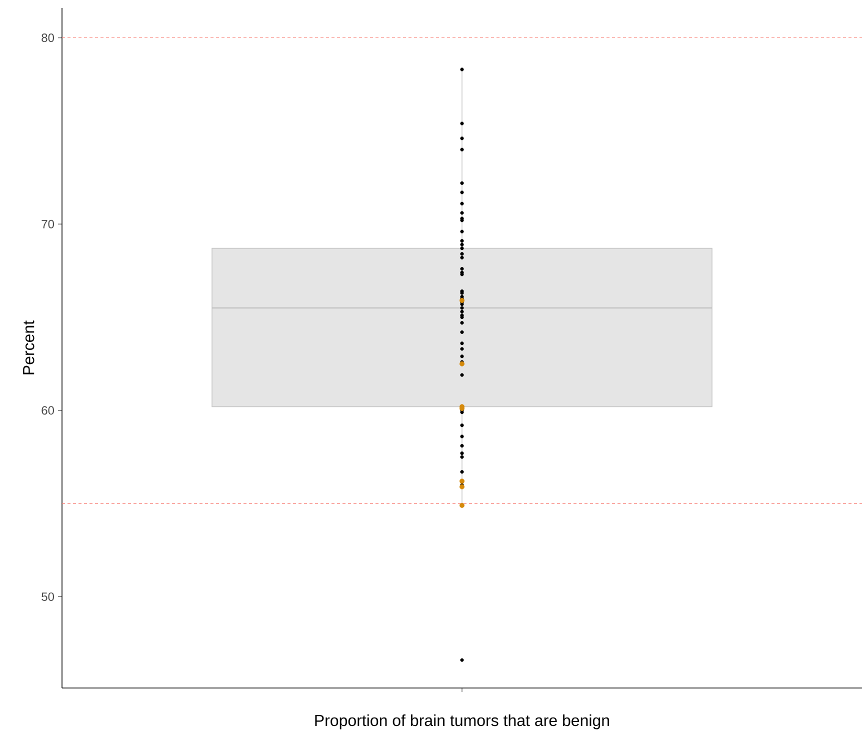 The width and height of the screenshot is (862, 738). What do you see at coordinates (48, 596) in the screenshot?
I see `y-tick-label: 50` at bounding box center [48, 596].